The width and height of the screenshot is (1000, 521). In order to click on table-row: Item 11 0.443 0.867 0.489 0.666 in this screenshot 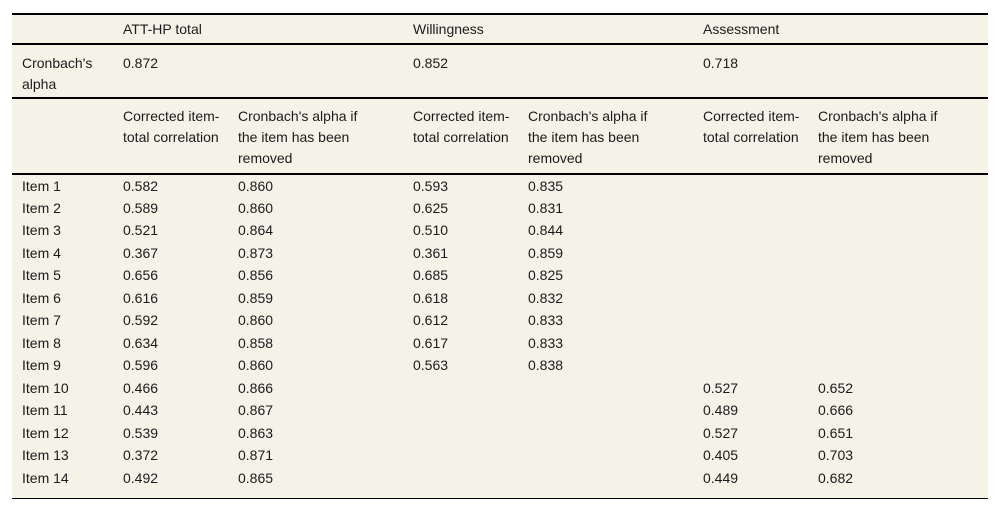, I will do `click(500, 410)`.